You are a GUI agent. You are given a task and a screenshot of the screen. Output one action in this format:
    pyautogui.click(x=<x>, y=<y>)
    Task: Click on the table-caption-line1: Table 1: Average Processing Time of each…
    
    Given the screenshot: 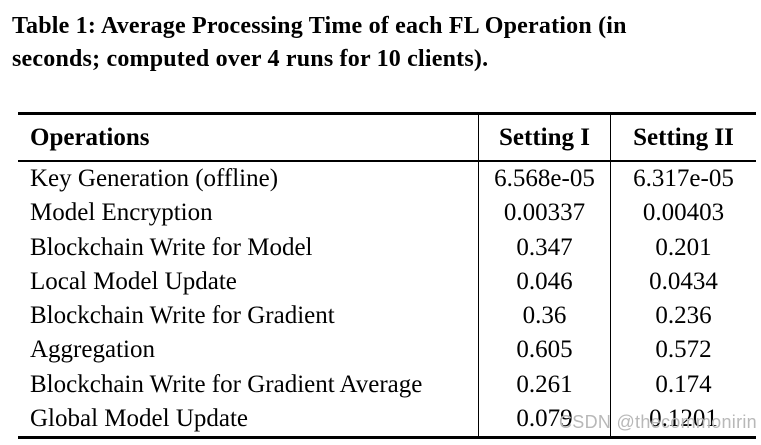 What is the action you would take?
    pyautogui.click(x=319, y=26)
    